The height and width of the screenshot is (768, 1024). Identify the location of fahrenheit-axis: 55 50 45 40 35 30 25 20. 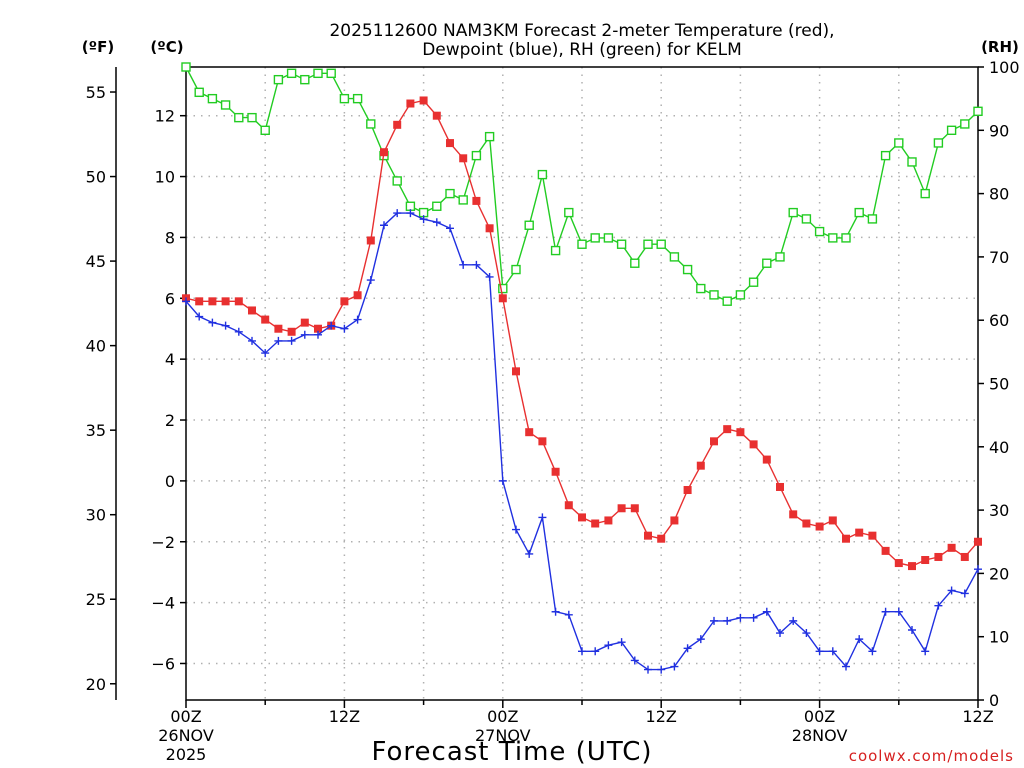
(101, 388).